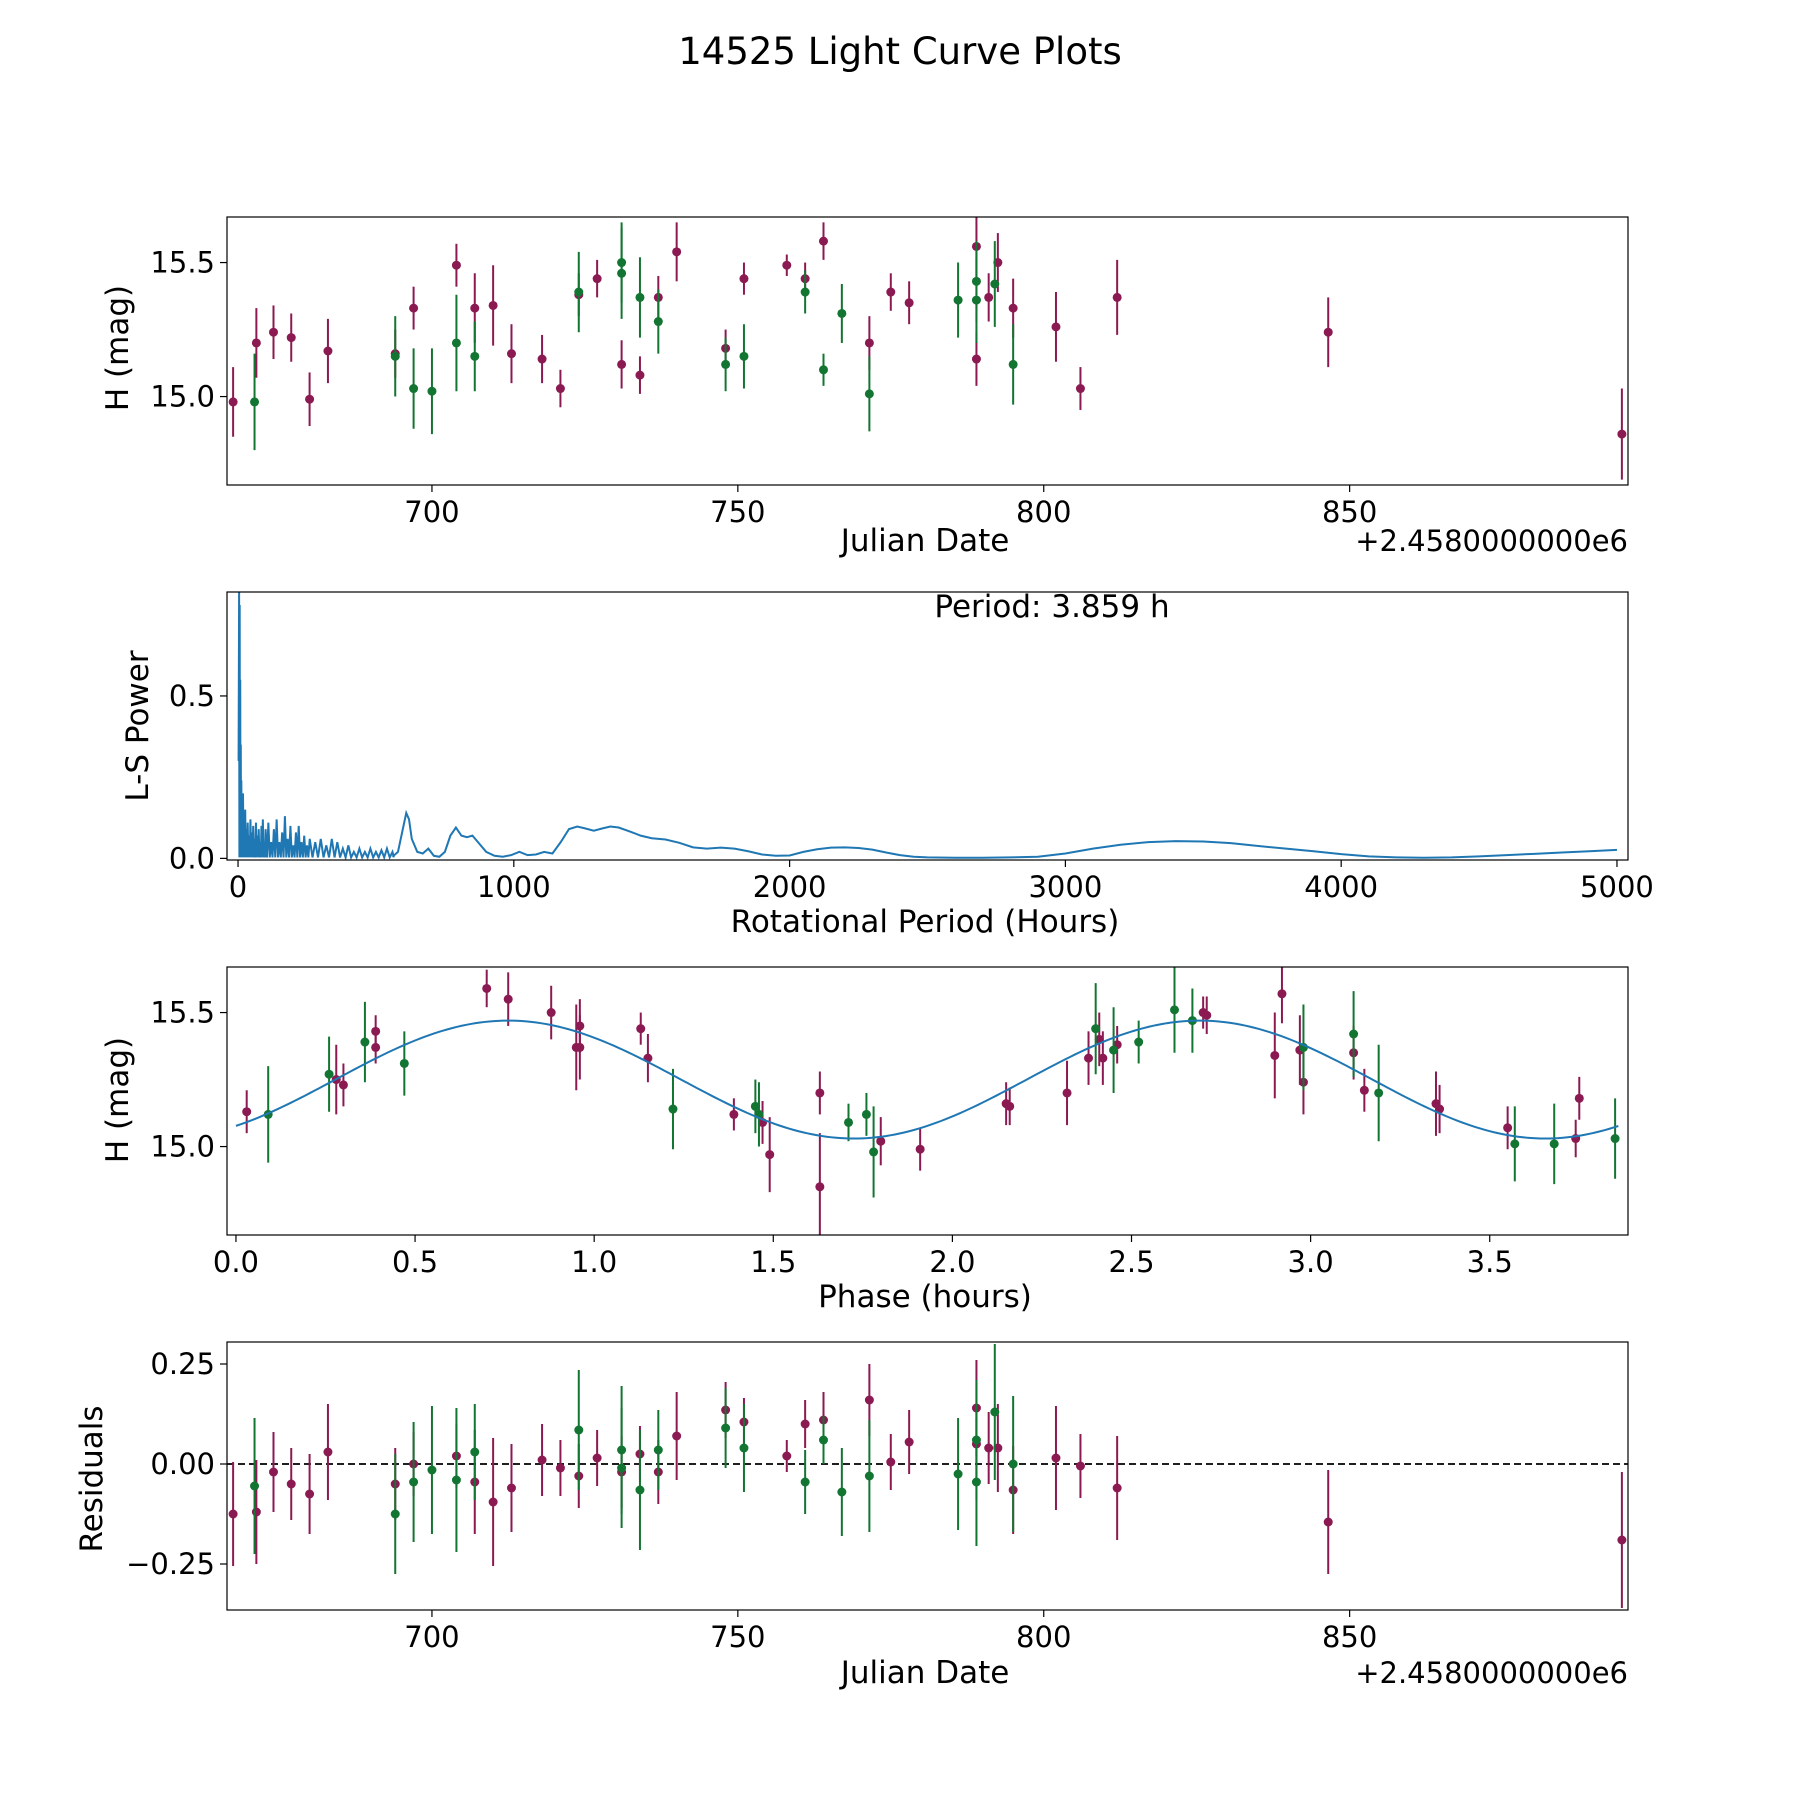  What do you see at coordinates (514, 887) in the screenshot?
I see `x-tick-label: 1000` at bounding box center [514, 887].